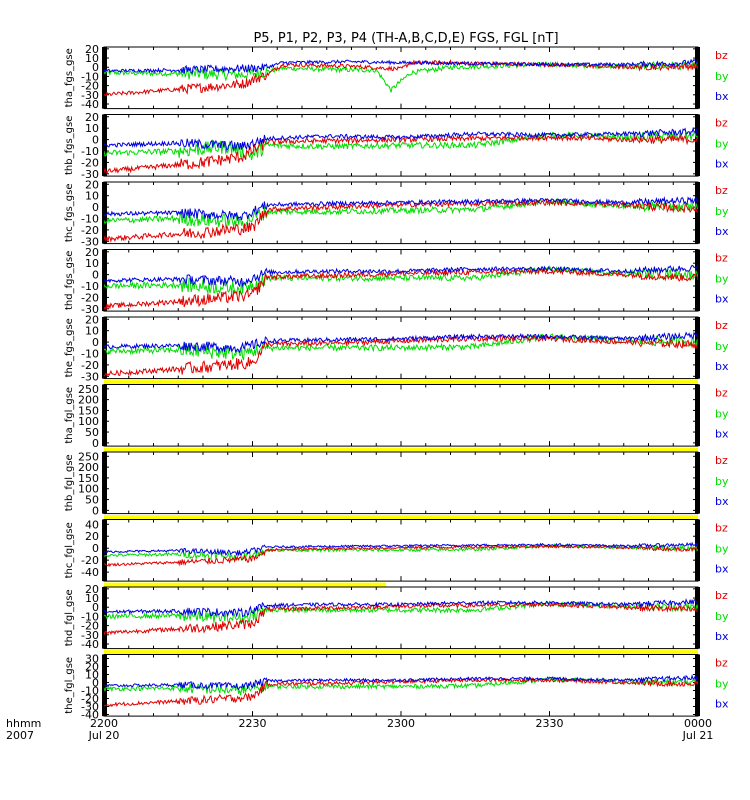 This screenshot has width=750, height=800. I want to click on year-label: 2007, so click(20, 735).